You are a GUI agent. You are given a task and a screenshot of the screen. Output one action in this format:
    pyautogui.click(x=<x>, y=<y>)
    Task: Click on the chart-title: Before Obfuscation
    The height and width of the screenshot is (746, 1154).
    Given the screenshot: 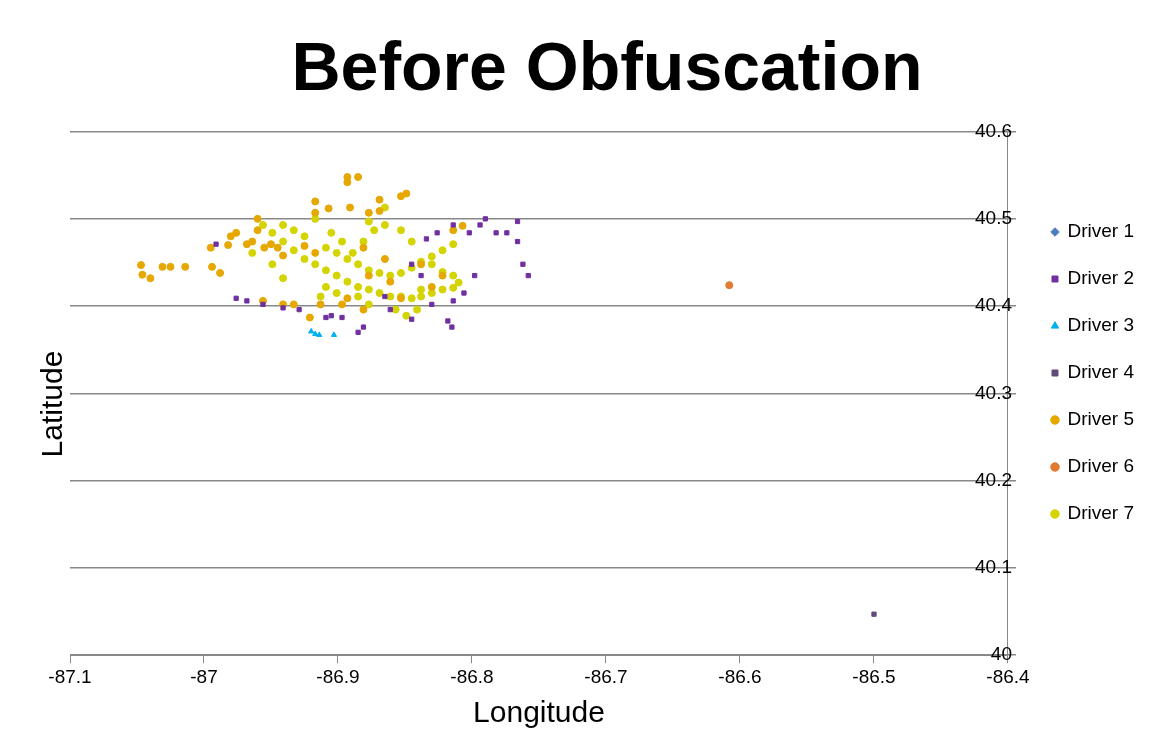 What is the action you would take?
    pyautogui.click(x=607, y=65)
    